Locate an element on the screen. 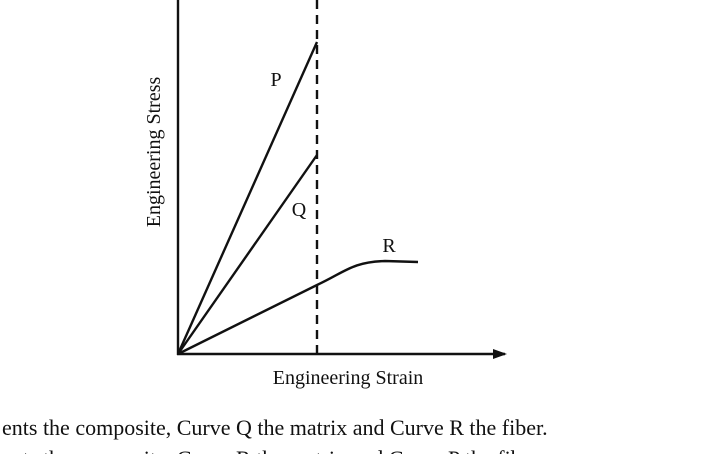 This screenshot has width=721, height=454. curve-label: Q is located at coordinates (299, 210).